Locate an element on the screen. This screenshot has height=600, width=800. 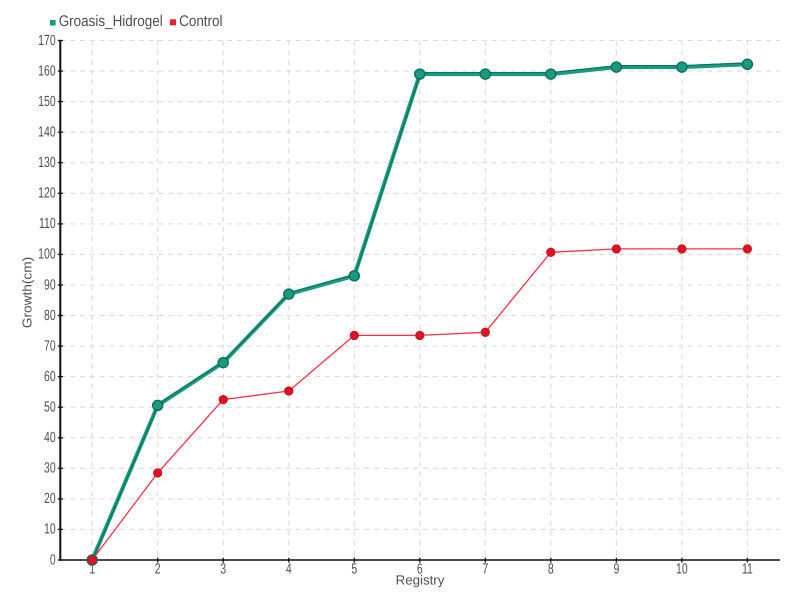
svg-text: 40 is located at coordinates (50, 438).